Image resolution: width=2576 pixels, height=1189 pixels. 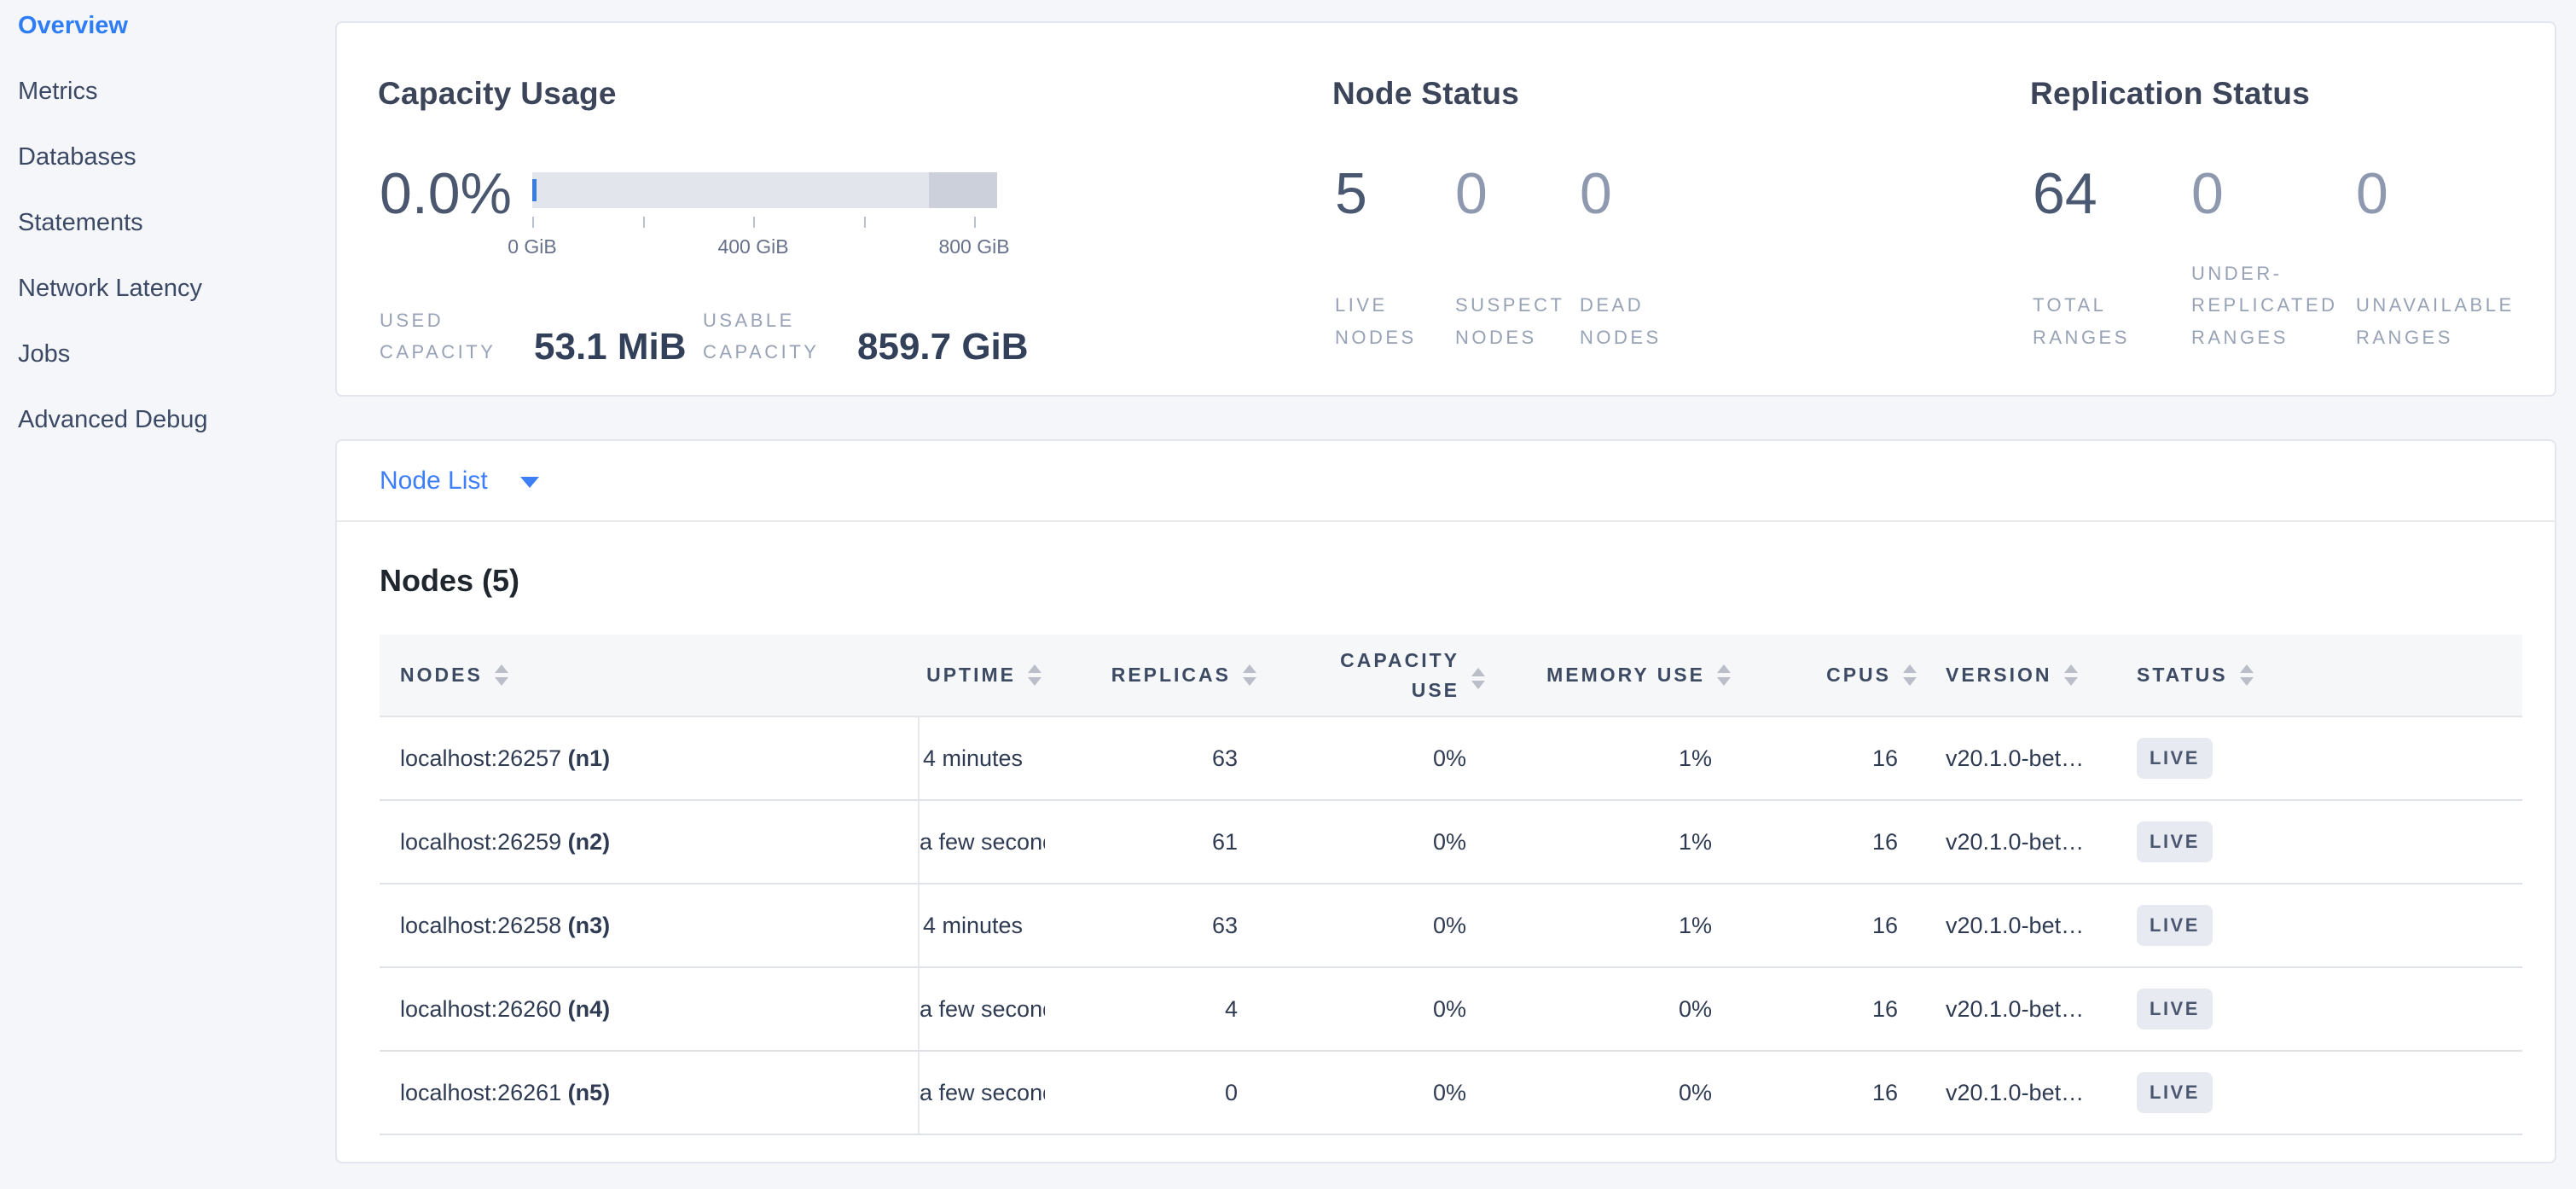 What do you see at coordinates (434, 480) in the screenshot?
I see `node-list-dropdown-label: Node List` at bounding box center [434, 480].